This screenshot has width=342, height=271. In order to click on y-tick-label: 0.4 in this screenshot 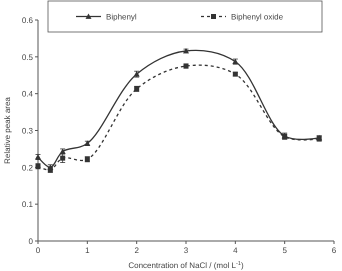, I will do `click(28, 94)`.